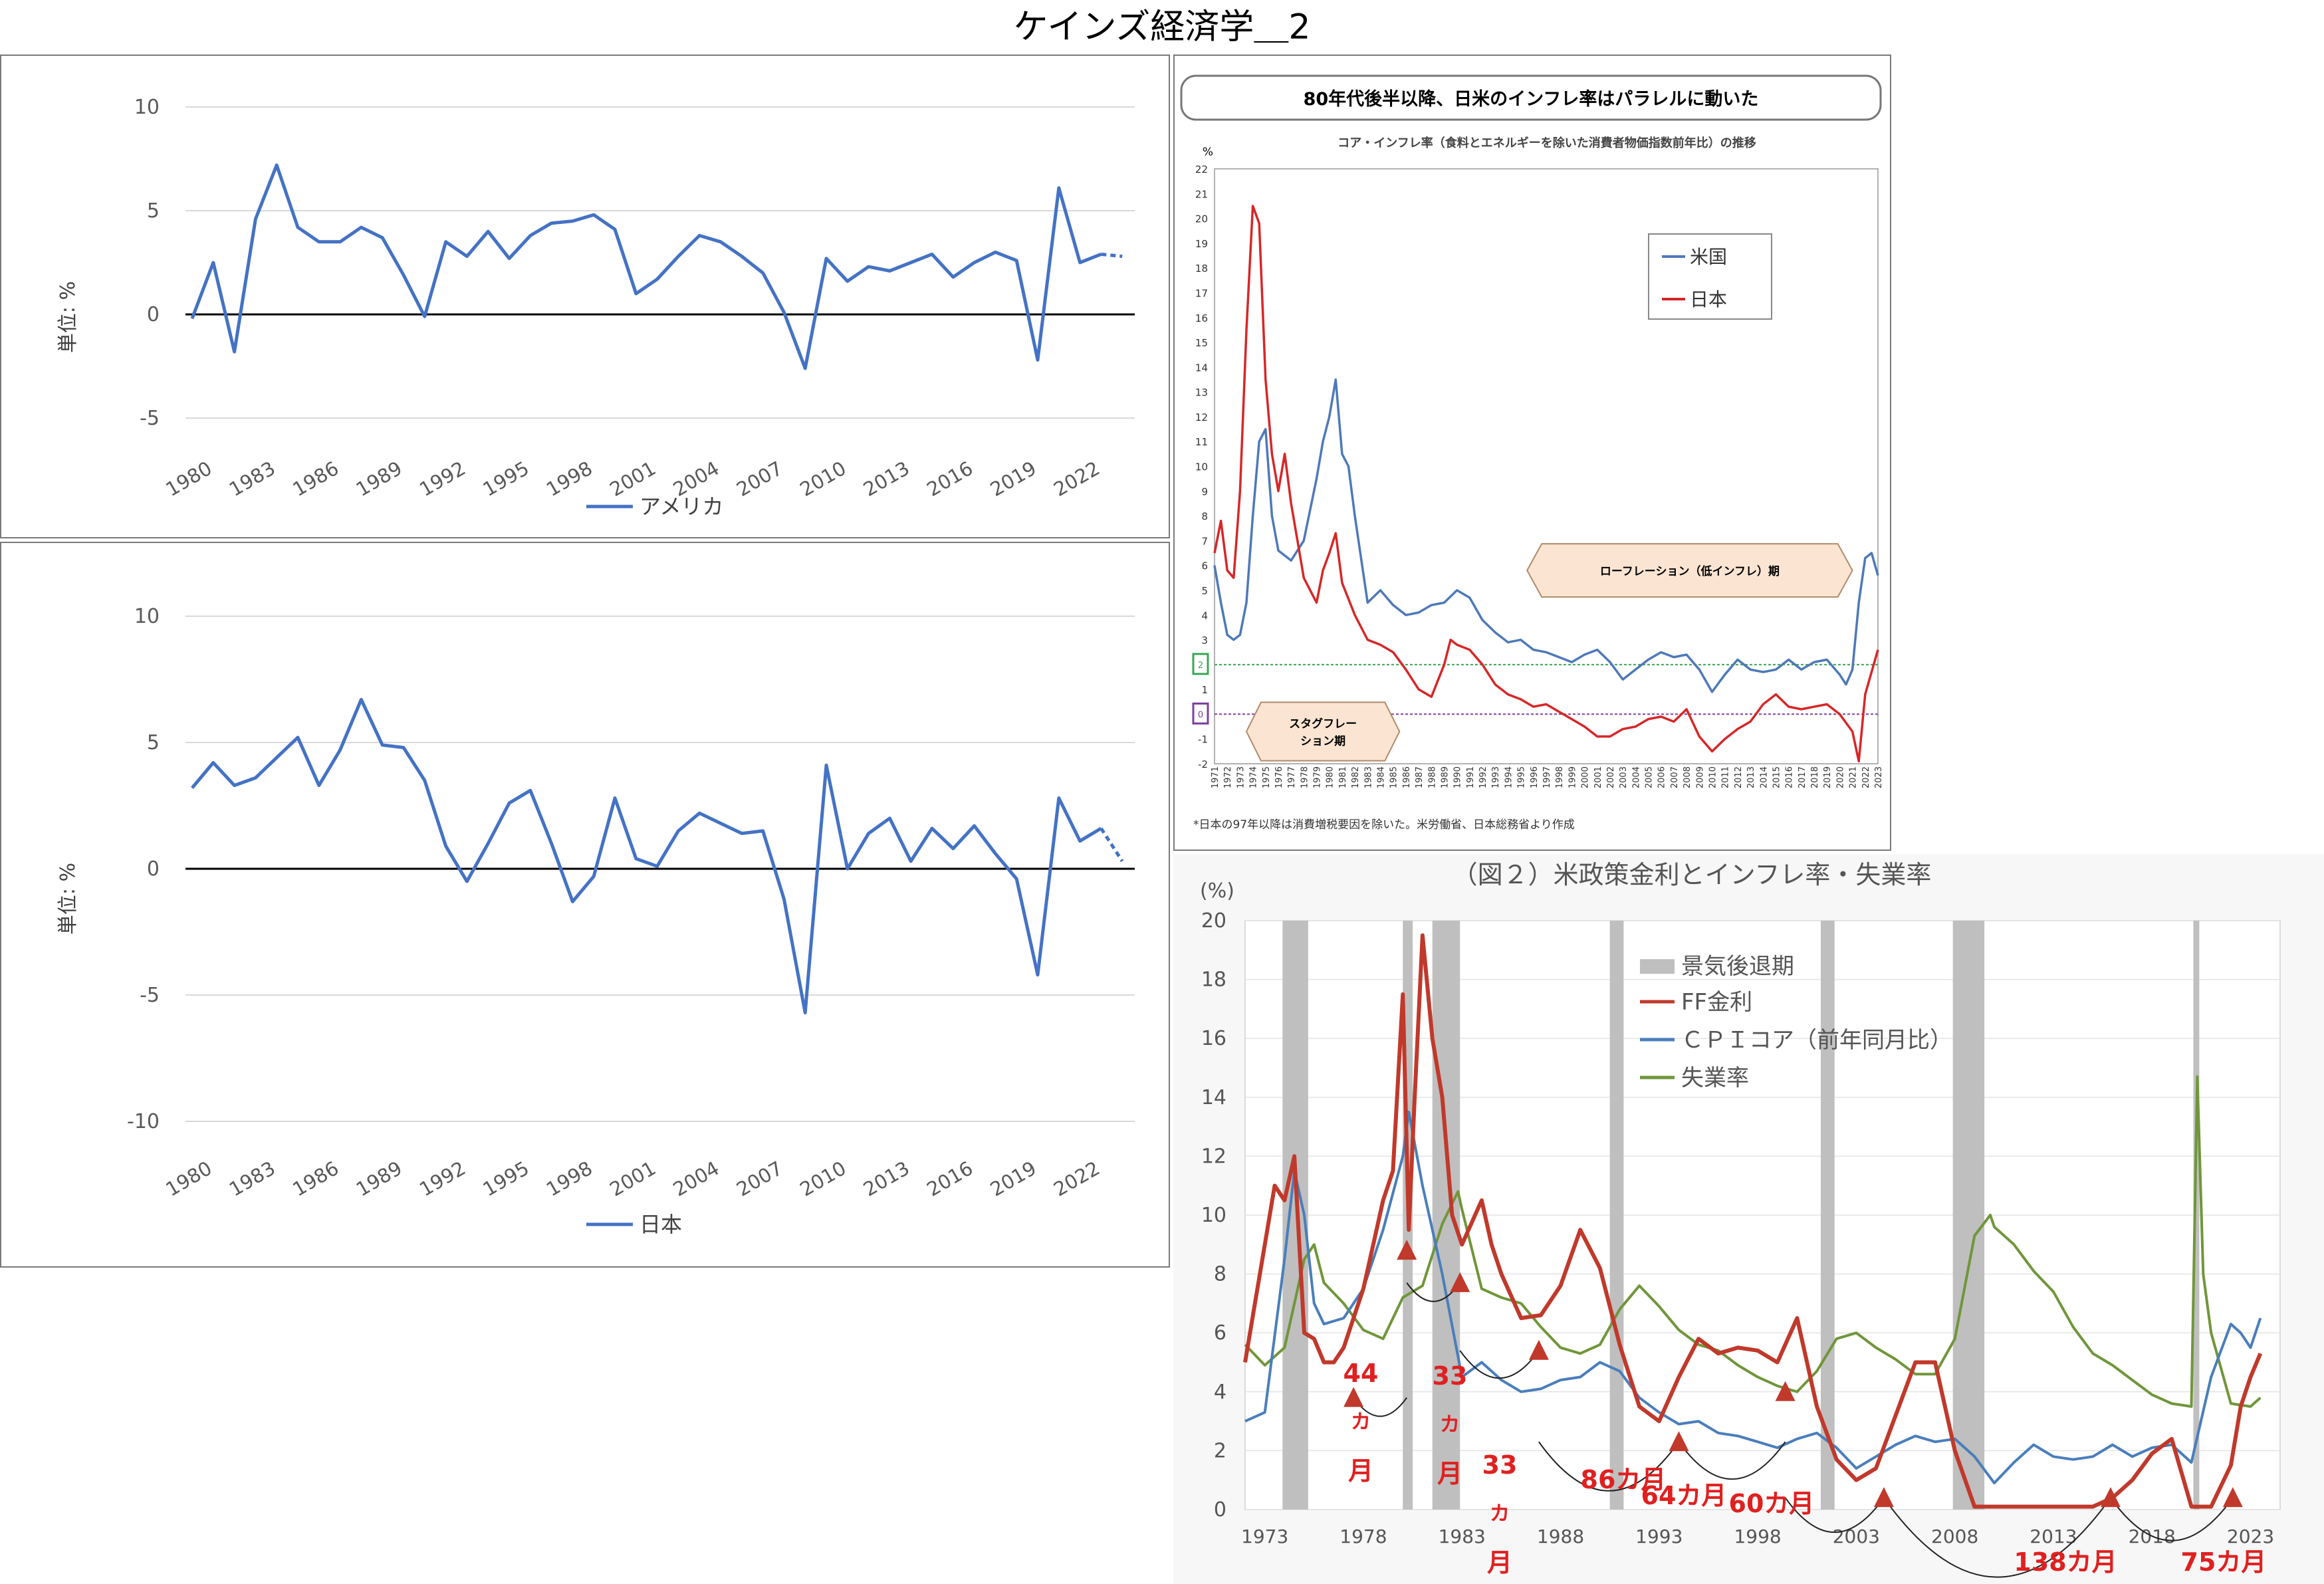  What do you see at coordinates (1624, 1479) in the screenshot?
I see `interval-label: 86カ月` at bounding box center [1624, 1479].